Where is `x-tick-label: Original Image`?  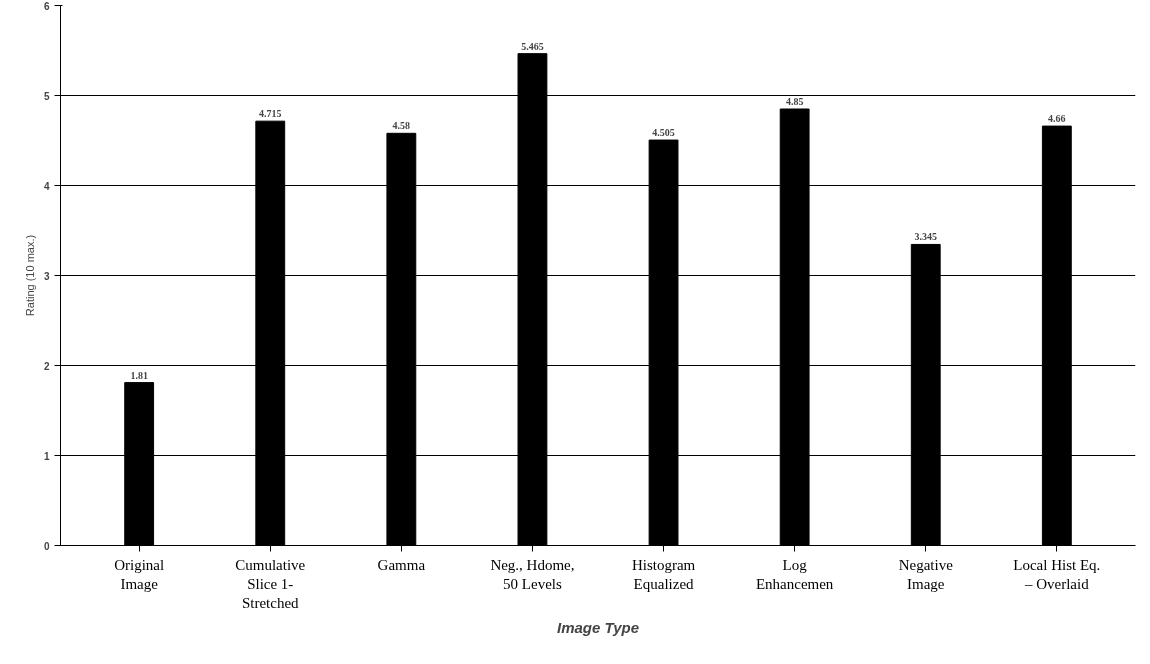 x-tick-label: Original Image is located at coordinates (139, 574).